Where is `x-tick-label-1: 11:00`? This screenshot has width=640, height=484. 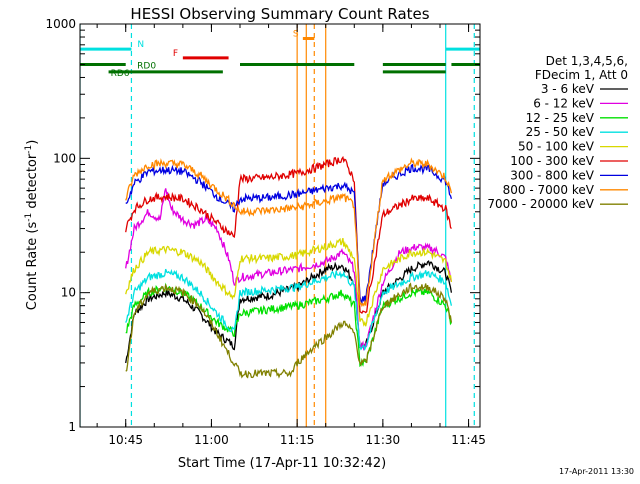 x-tick-label-1: 11:00 is located at coordinates (211, 440).